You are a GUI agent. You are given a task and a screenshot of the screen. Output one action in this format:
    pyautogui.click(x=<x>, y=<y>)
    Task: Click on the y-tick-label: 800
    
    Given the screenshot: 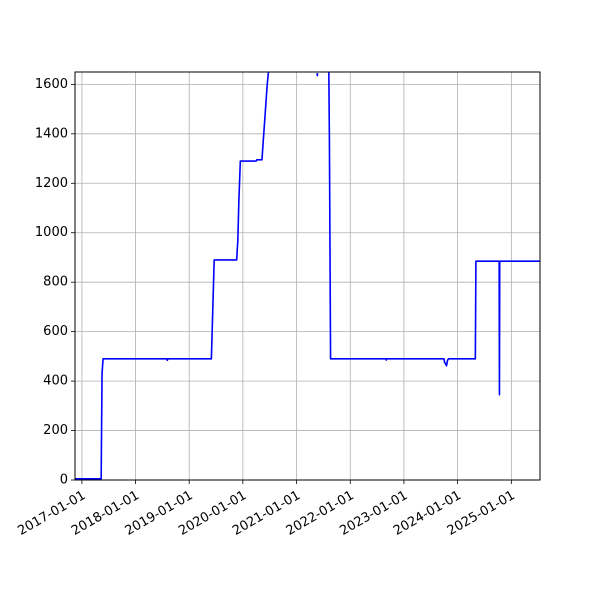 What is the action you would take?
    pyautogui.click(x=55, y=282)
    